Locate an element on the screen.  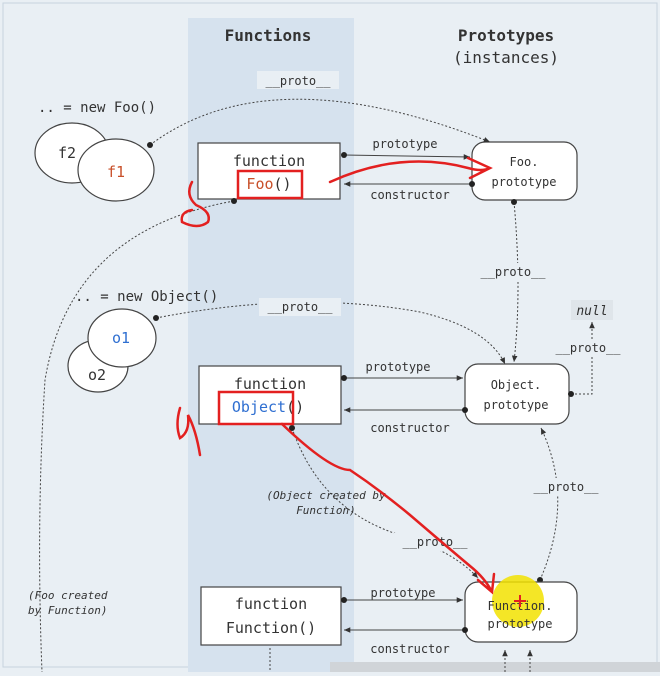
annotation-arrow-object is located at coordinates (388, 508).